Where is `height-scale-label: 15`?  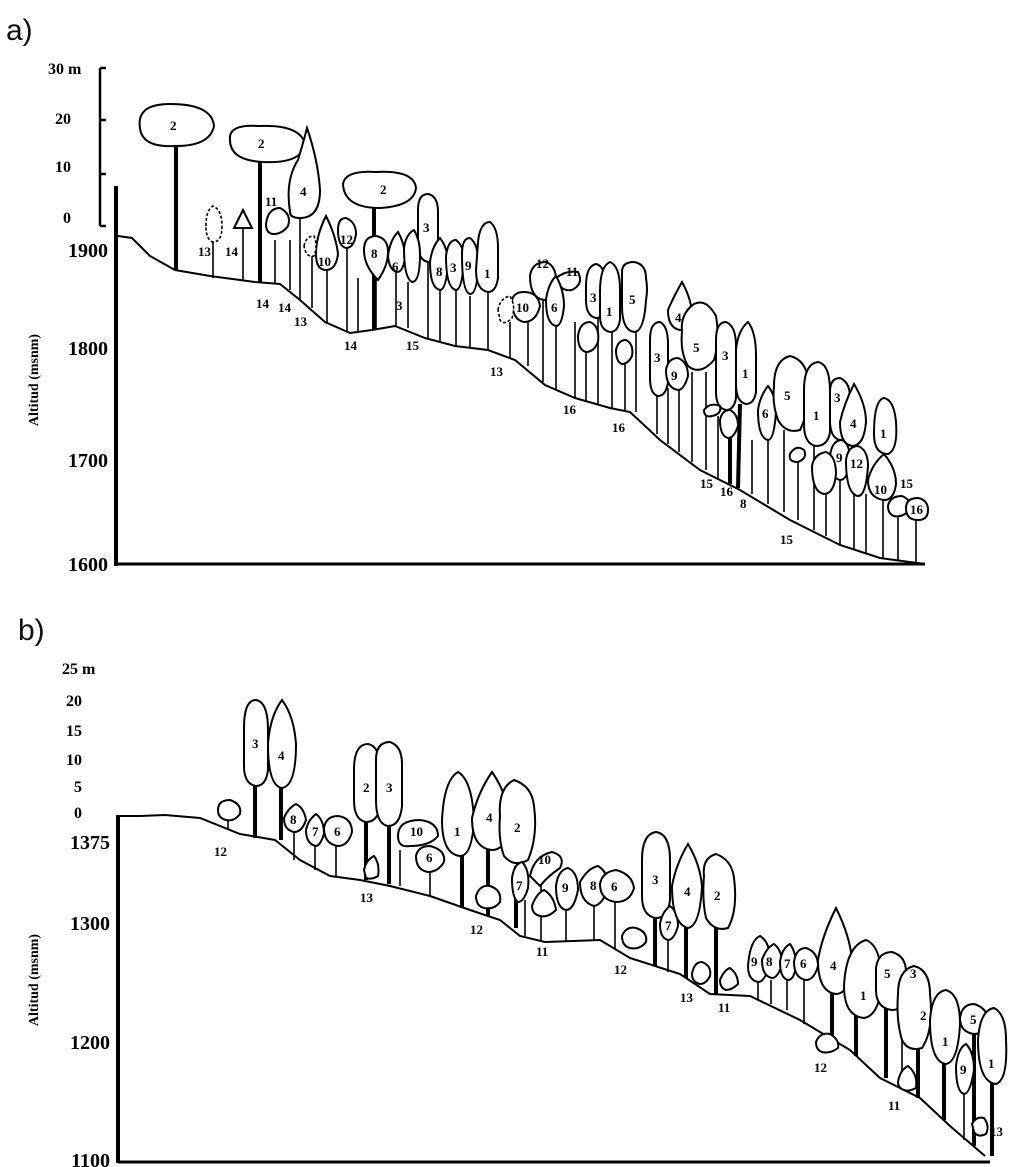 height-scale-label: 15 is located at coordinates (74, 731).